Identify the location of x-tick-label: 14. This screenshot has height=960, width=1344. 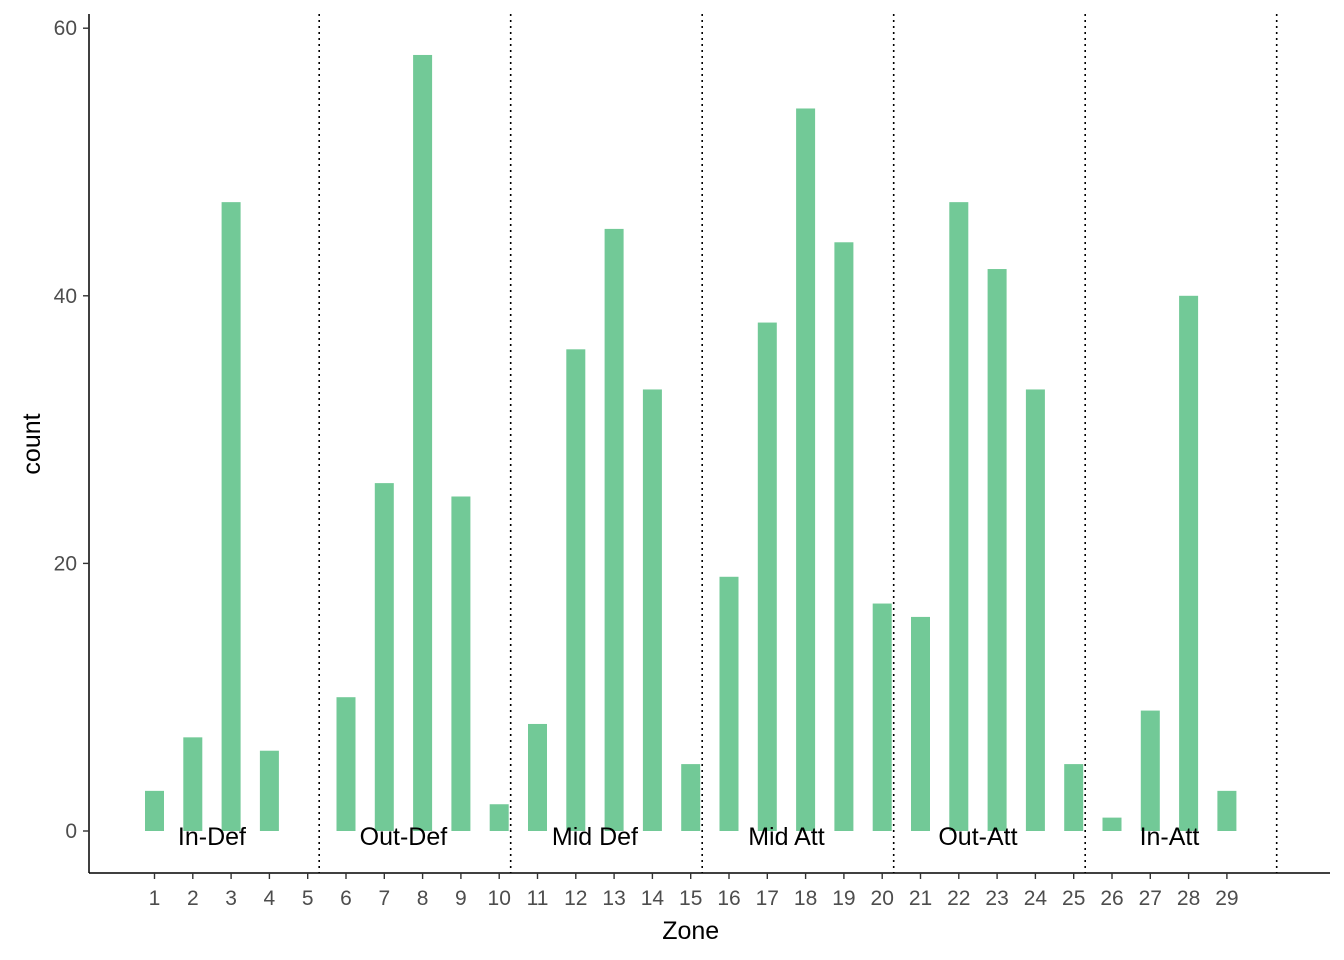
(653, 898).